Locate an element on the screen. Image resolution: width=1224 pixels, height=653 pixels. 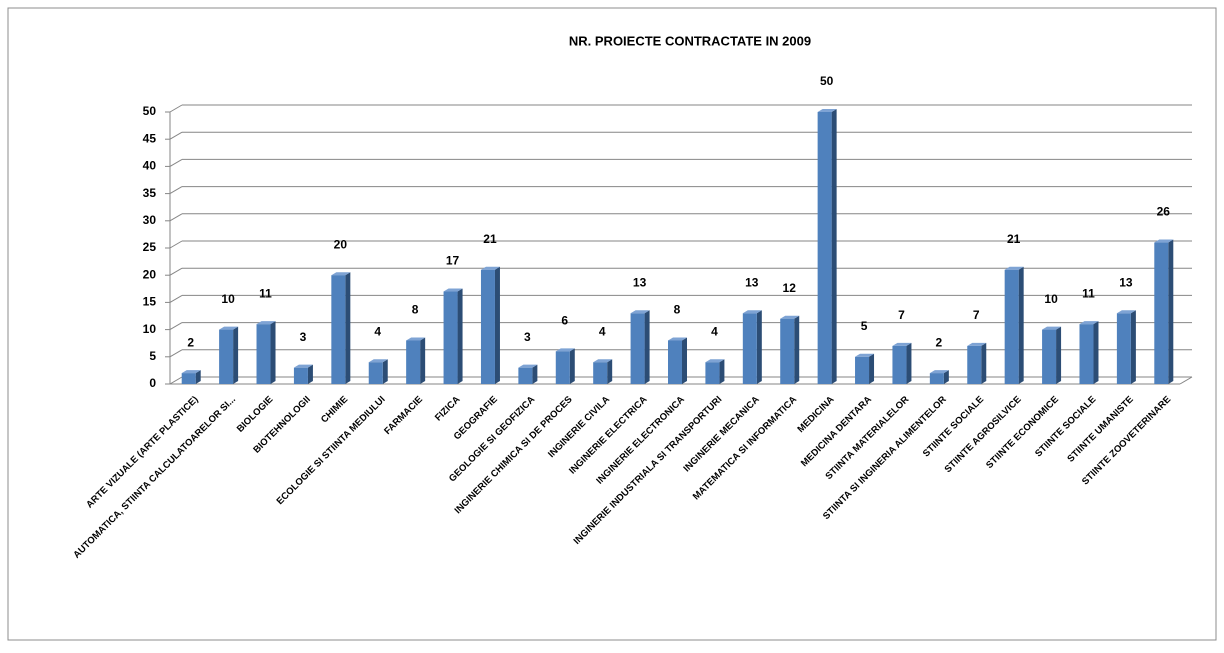
data-label: 50 is located at coordinates (827, 81).